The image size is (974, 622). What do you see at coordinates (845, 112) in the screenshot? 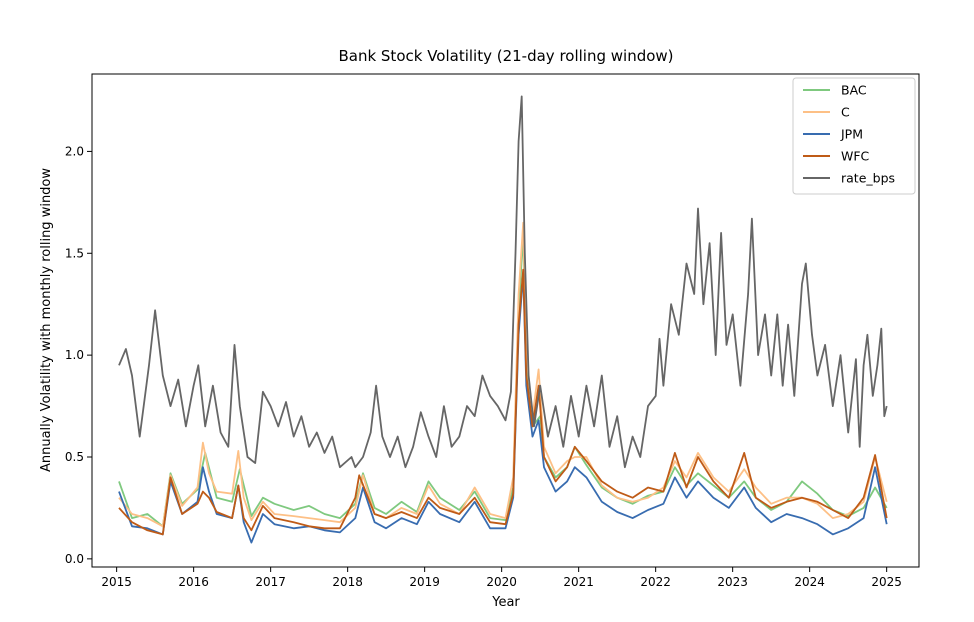
I see `legend-label-c: C` at bounding box center [845, 112].